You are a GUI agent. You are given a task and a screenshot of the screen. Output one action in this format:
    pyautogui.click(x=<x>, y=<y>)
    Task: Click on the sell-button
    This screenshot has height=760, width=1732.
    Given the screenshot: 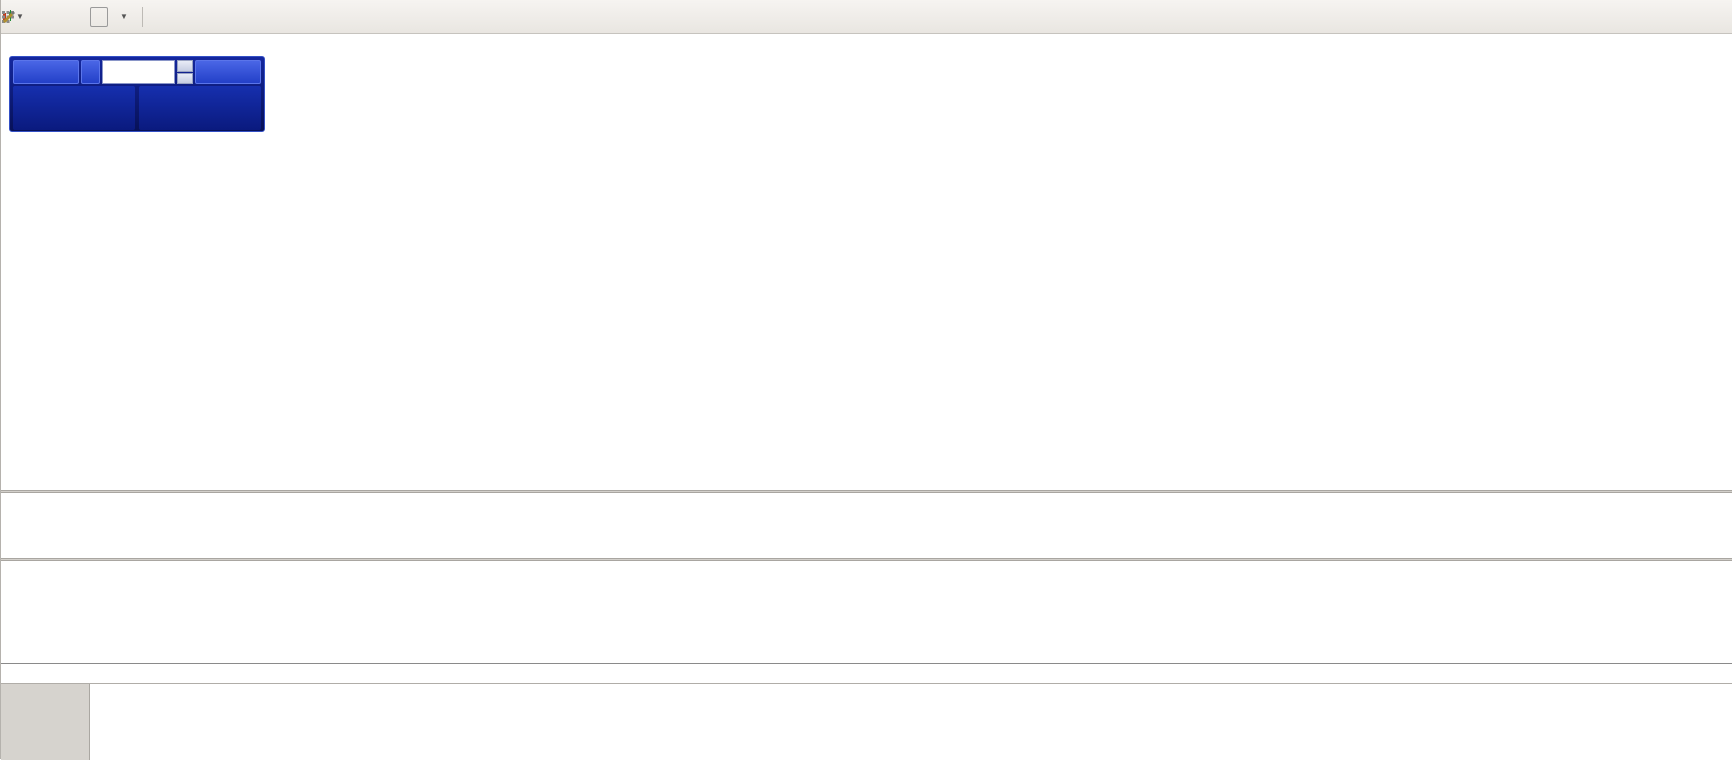 What is the action you would take?
    pyautogui.click(x=46, y=72)
    